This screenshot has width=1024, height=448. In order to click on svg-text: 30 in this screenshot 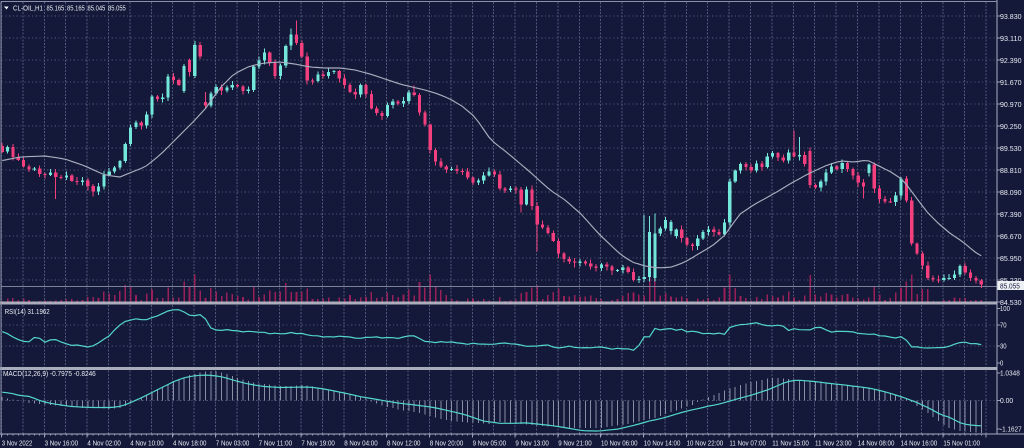, I will do `click(1003, 346)`.